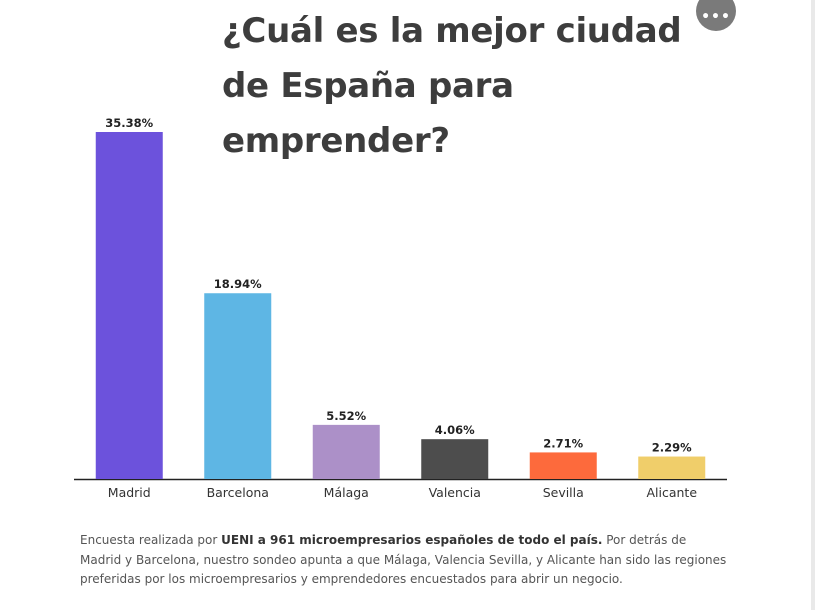 The width and height of the screenshot is (815, 610). Describe the element at coordinates (563, 492) in the screenshot. I see `category-label-4: Sevilla` at that location.